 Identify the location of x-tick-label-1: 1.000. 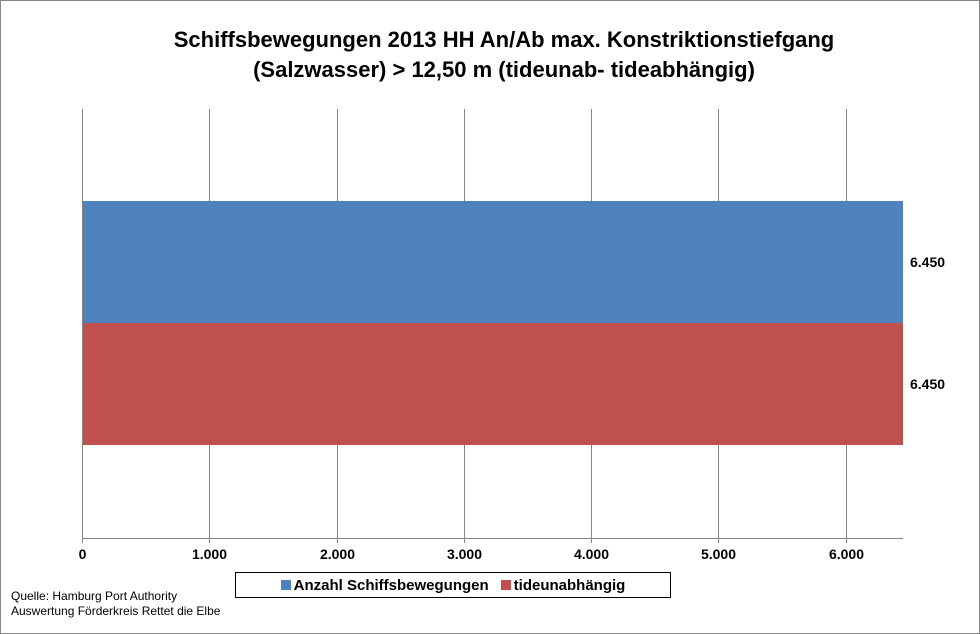
(209, 554).